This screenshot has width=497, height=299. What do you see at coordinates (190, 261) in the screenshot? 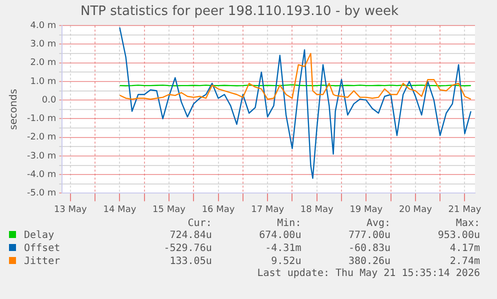
I see `text: 133.05u` at bounding box center [190, 261].